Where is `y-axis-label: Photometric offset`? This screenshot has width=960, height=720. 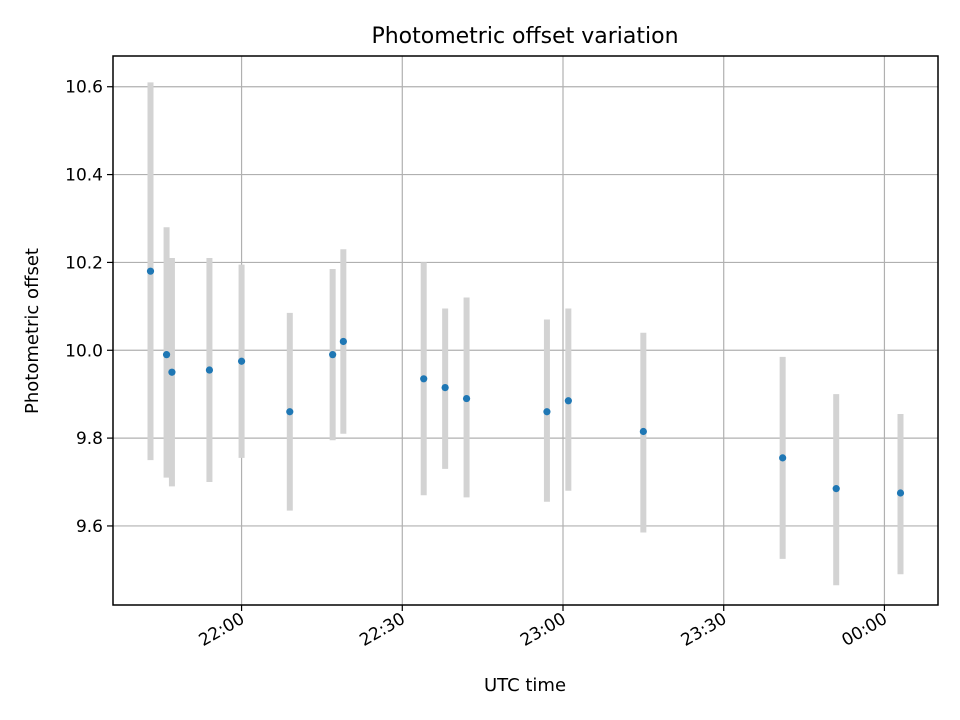 y-axis-label: Photometric offset is located at coordinates (32, 331).